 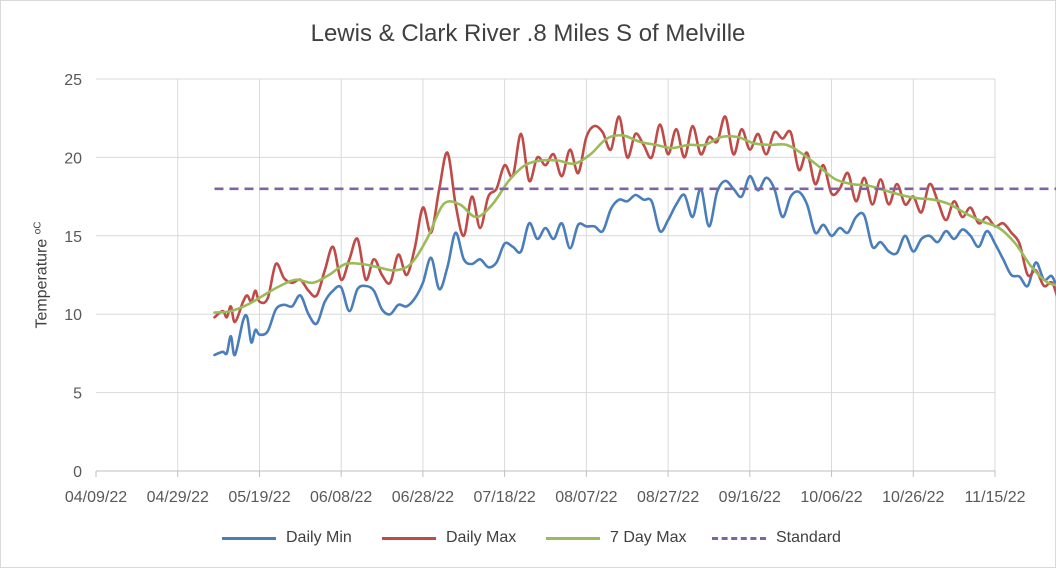 What do you see at coordinates (96, 497) in the screenshot?
I see `x-tick-label: 04/09/22` at bounding box center [96, 497].